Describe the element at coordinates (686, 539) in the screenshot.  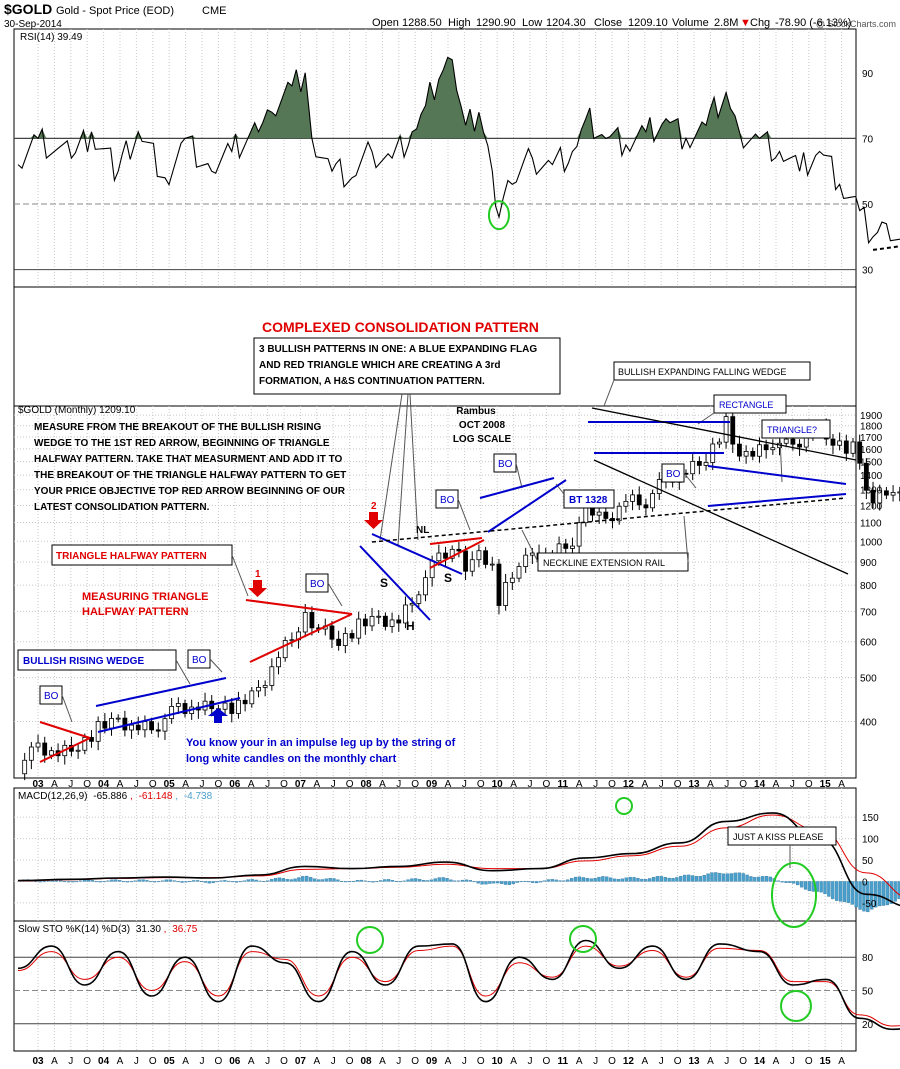
I see `pointer-neckline-b` at that location.